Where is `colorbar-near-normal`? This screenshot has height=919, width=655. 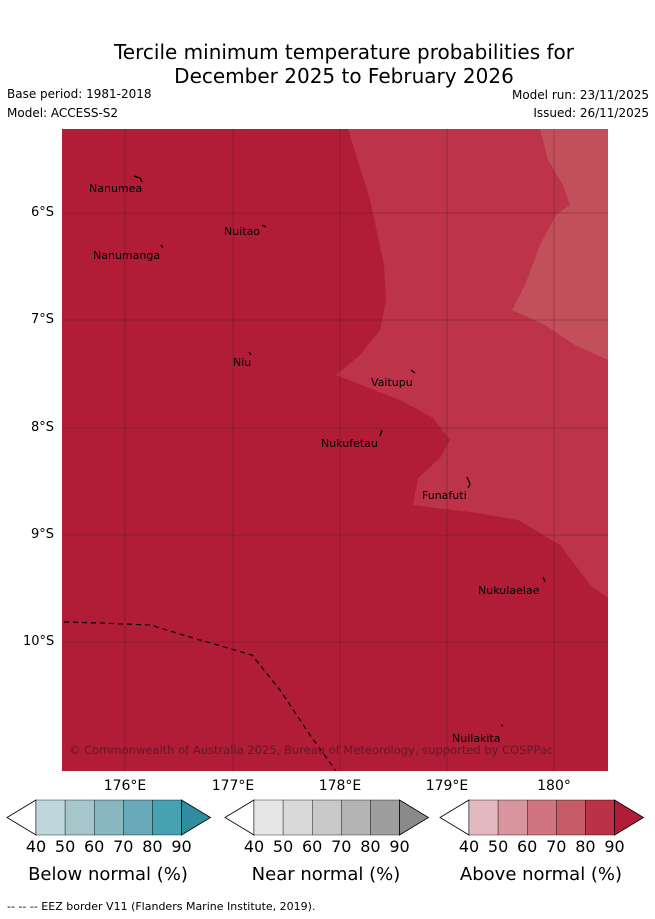
colorbar-near-normal is located at coordinates (327, 817).